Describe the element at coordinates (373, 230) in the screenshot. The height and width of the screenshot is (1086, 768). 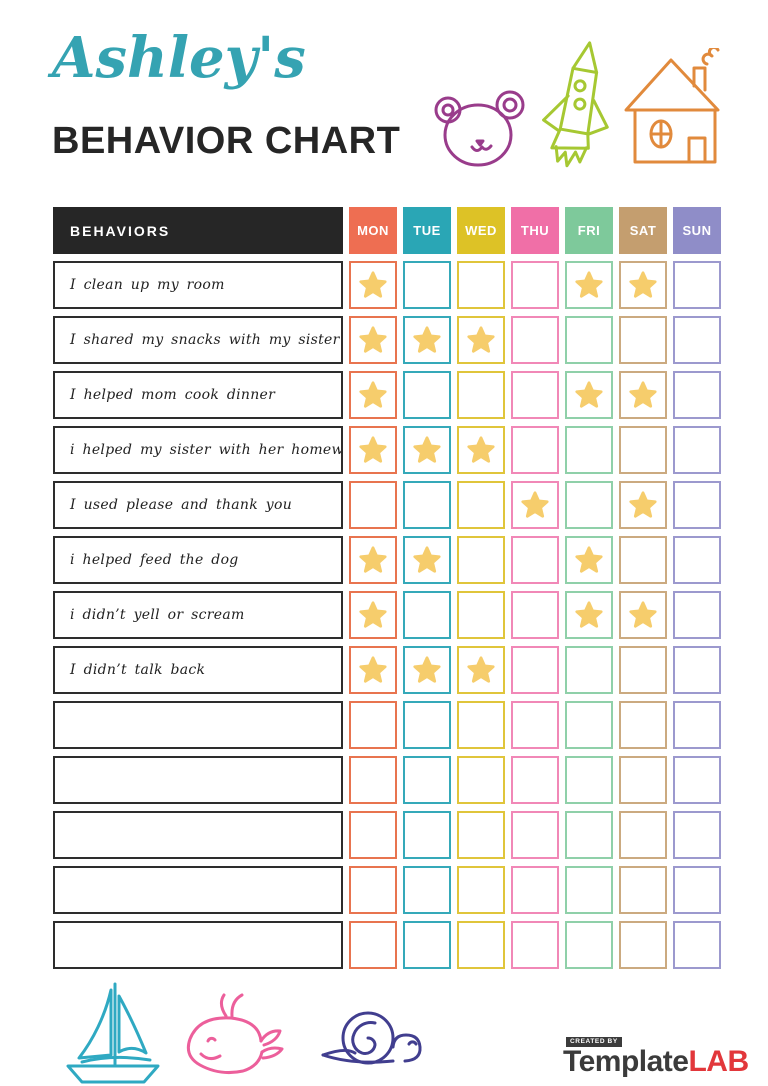
I see `day-header-mon: MON` at that location.